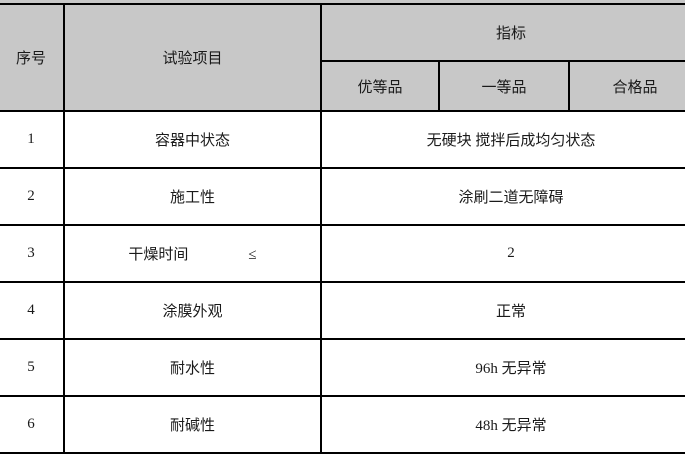  What do you see at coordinates (502, 196) in the screenshot?
I see `indicator-value-cell: 涂刷二道无障碍` at bounding box center [502, 196].